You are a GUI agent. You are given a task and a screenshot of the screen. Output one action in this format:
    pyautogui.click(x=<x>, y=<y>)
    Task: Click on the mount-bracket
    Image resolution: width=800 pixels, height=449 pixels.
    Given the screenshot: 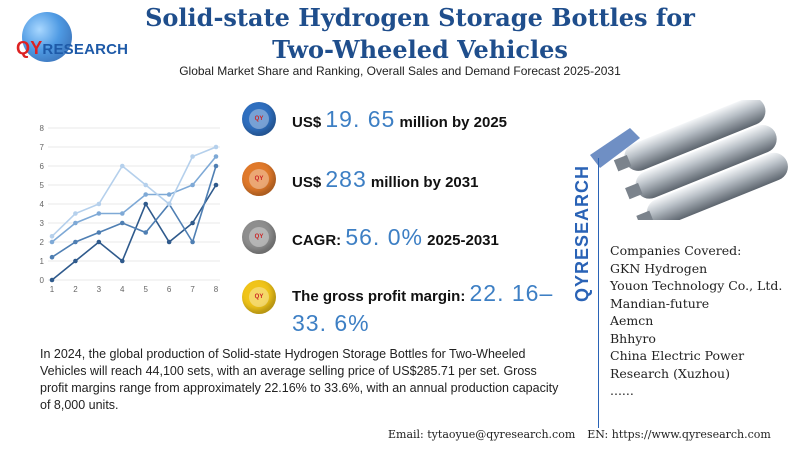 What is the action you would take?
    pyautogui.click(x=615, y=148)
    